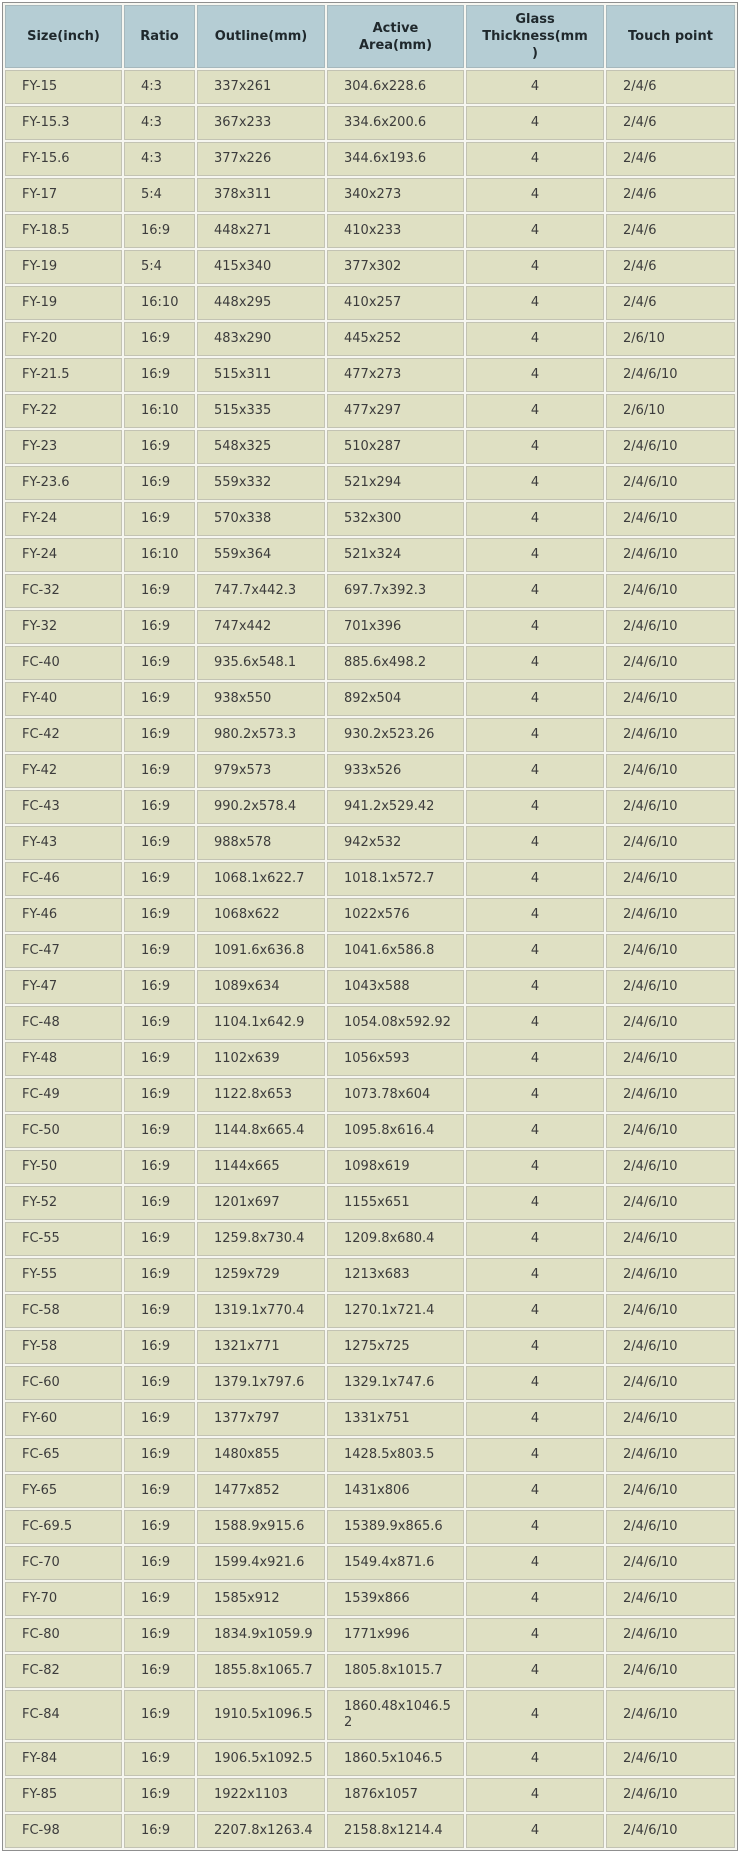 Image resolution: width=740 pixels, height=1853 pixels. I want to click on cell-active-area: 1022x576, so click(395, 915).